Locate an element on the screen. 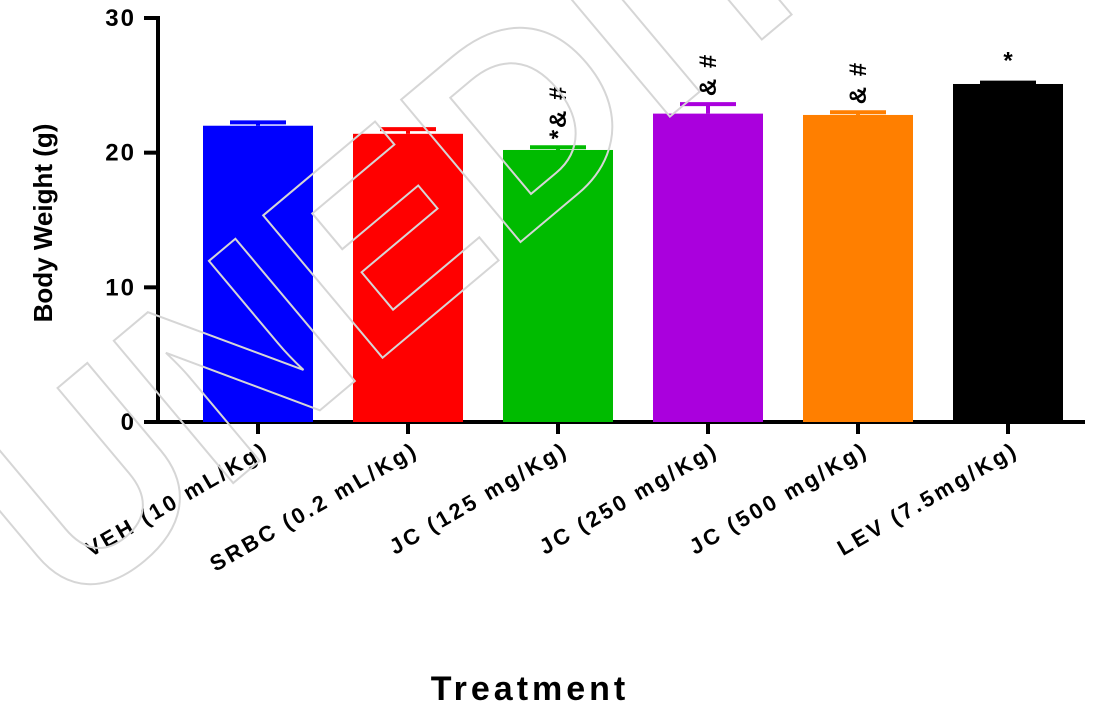  y-tick-label: 30 is located at coordinates (120, 18).